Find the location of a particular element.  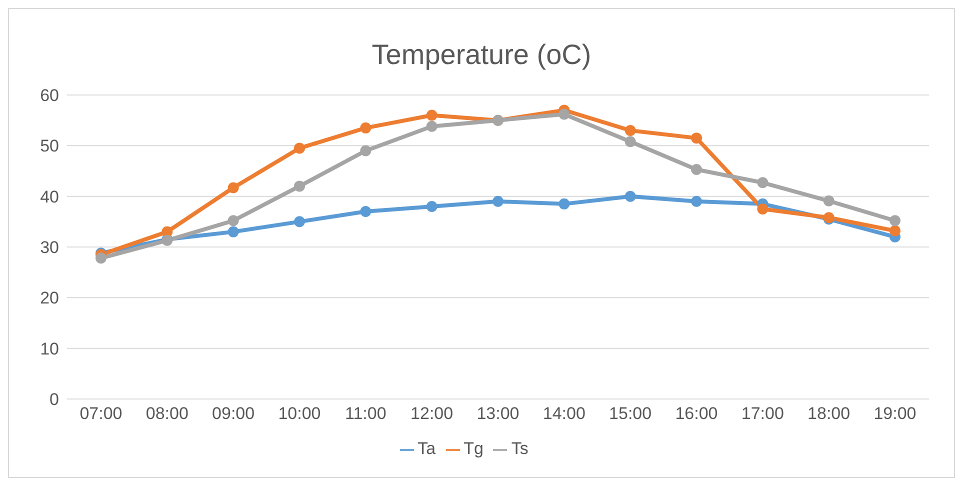

x-tick-label: 13:00 is located at coordinates (498, 414).